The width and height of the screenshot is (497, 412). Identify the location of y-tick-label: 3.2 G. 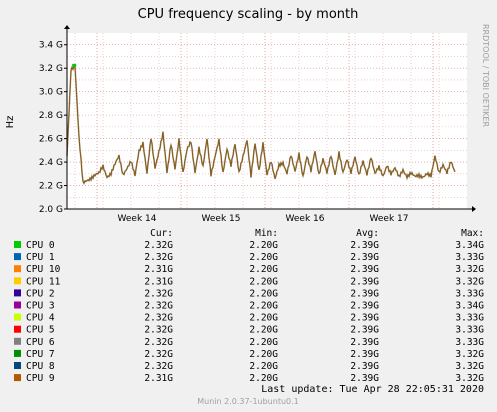
(51, 69).